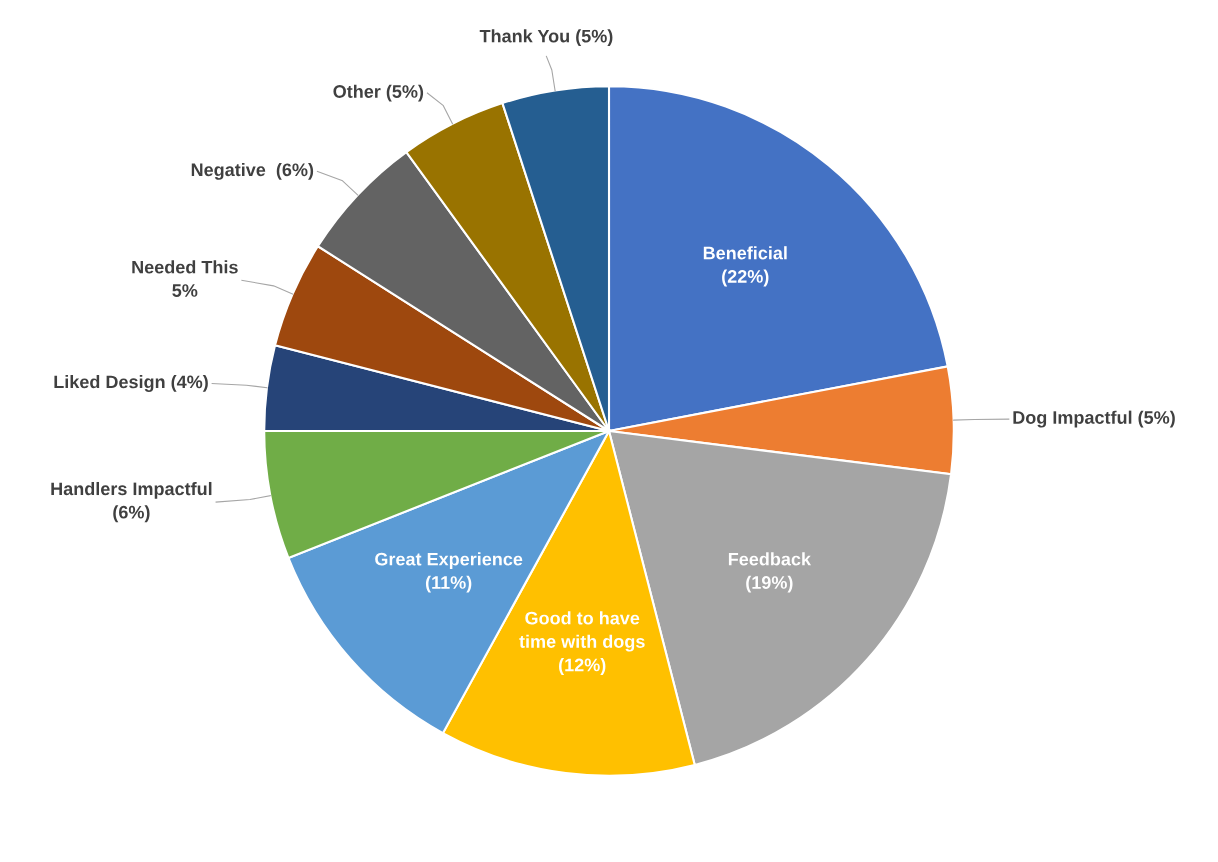 This screenshot has height=862, width=1218. Describe the element at coordinates (185, 278) in the screenshot. I see `slice-label: Needed This 5%` at that location.